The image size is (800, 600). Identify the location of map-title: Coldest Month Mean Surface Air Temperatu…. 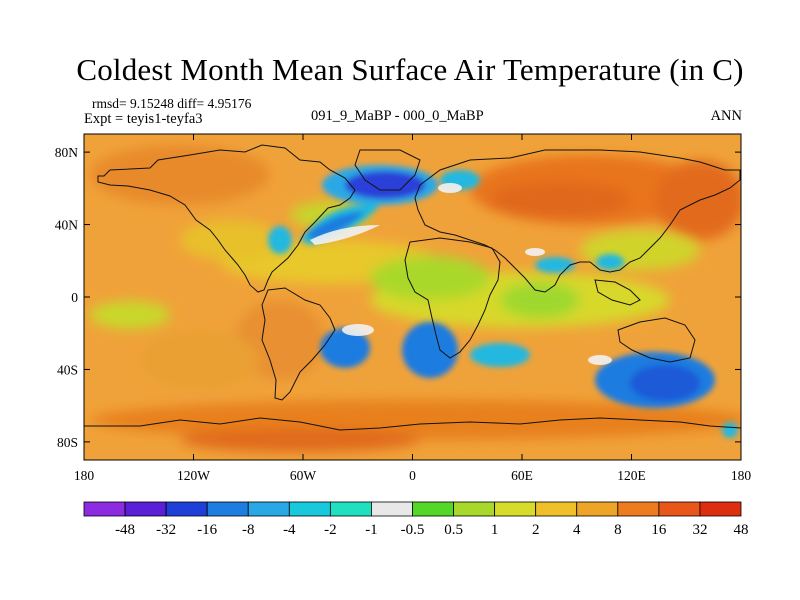
(410, 69).